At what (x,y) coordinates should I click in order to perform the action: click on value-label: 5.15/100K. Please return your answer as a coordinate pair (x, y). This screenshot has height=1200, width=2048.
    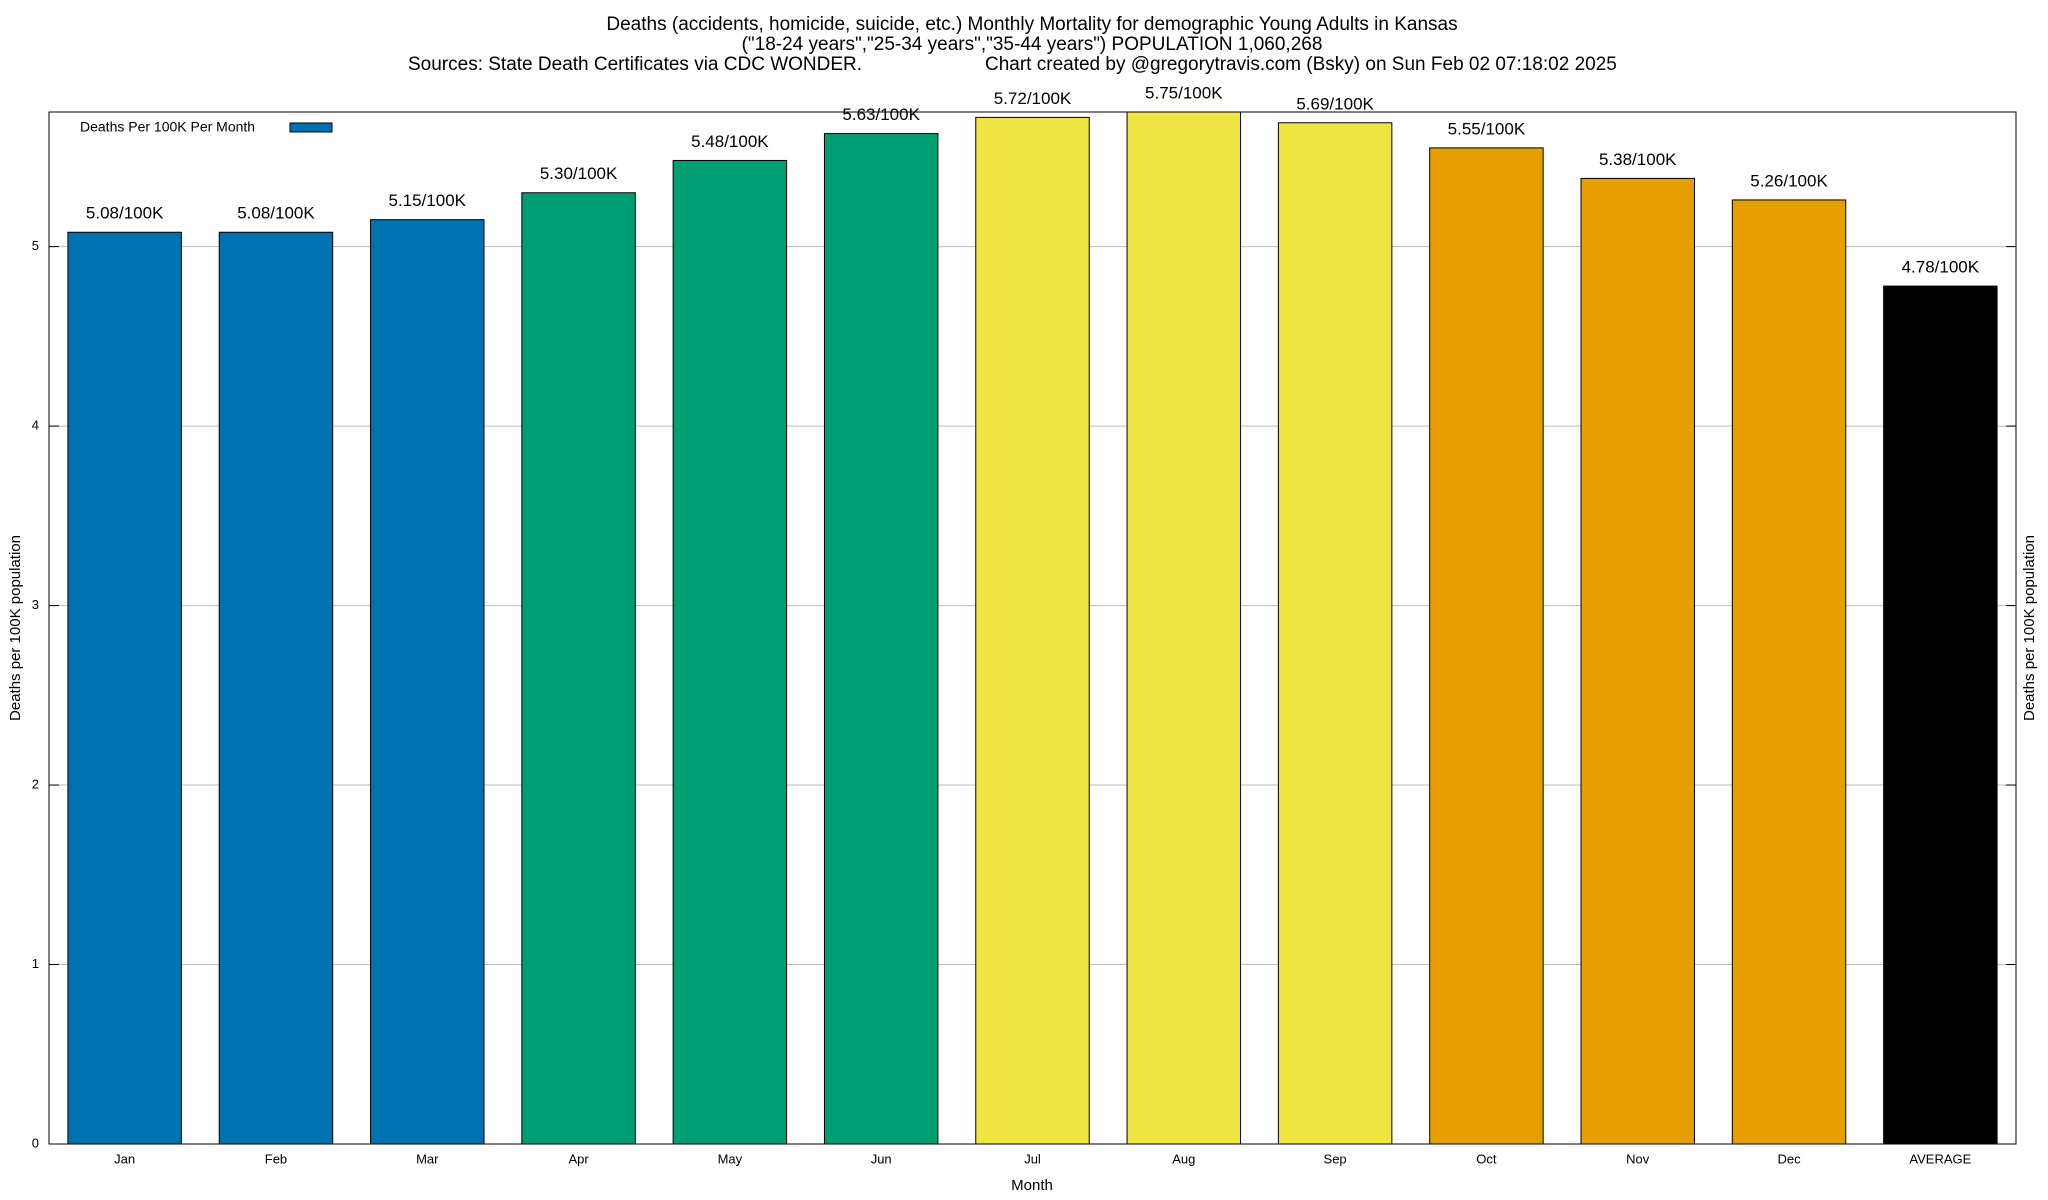
    Looking at the image, I should click on (428, 200).